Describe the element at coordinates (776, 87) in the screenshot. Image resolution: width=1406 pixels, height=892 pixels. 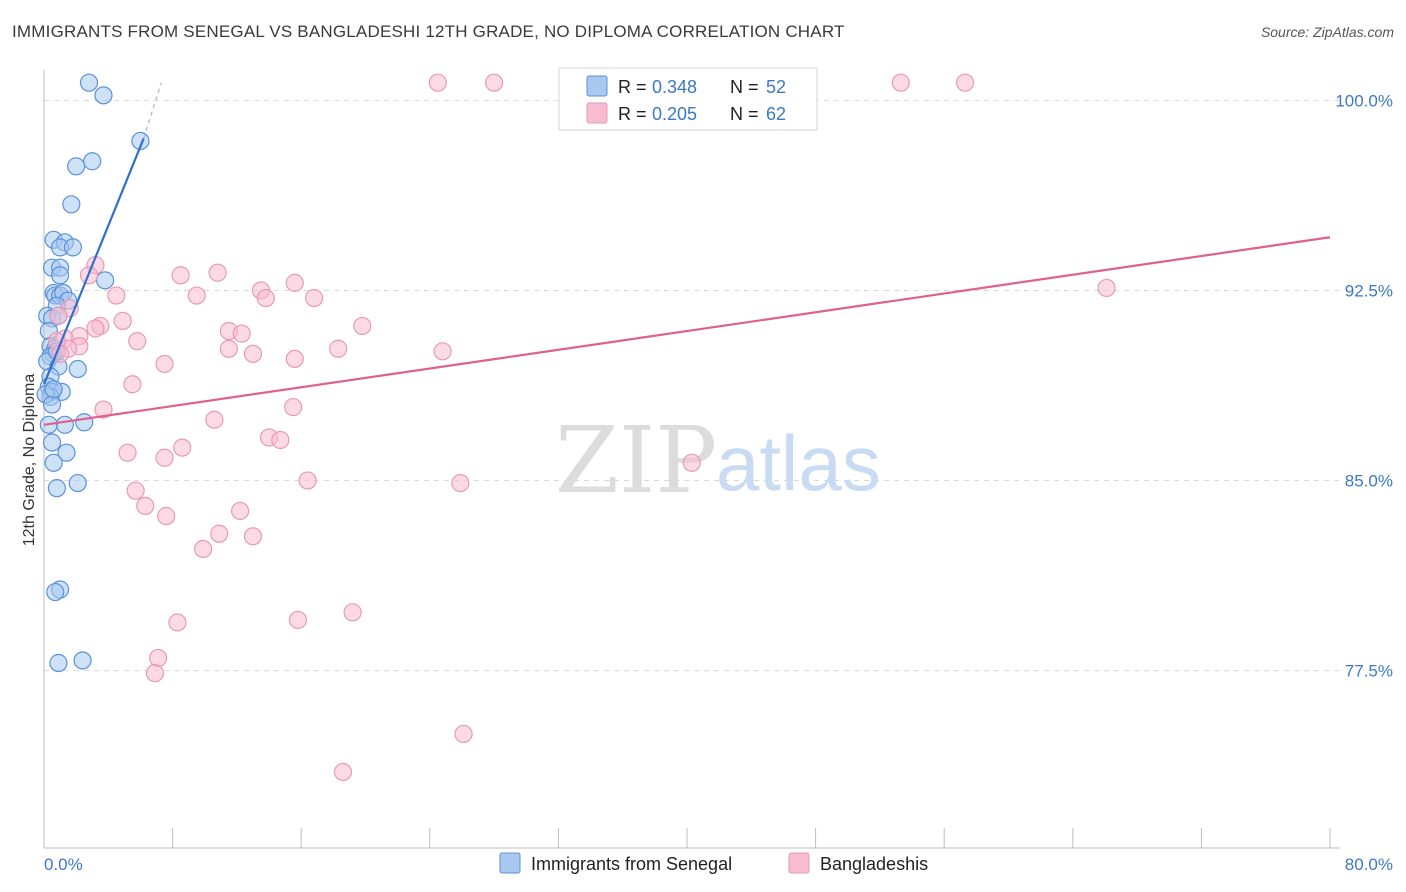
I see `legend-n-value-1: 52` at that location.